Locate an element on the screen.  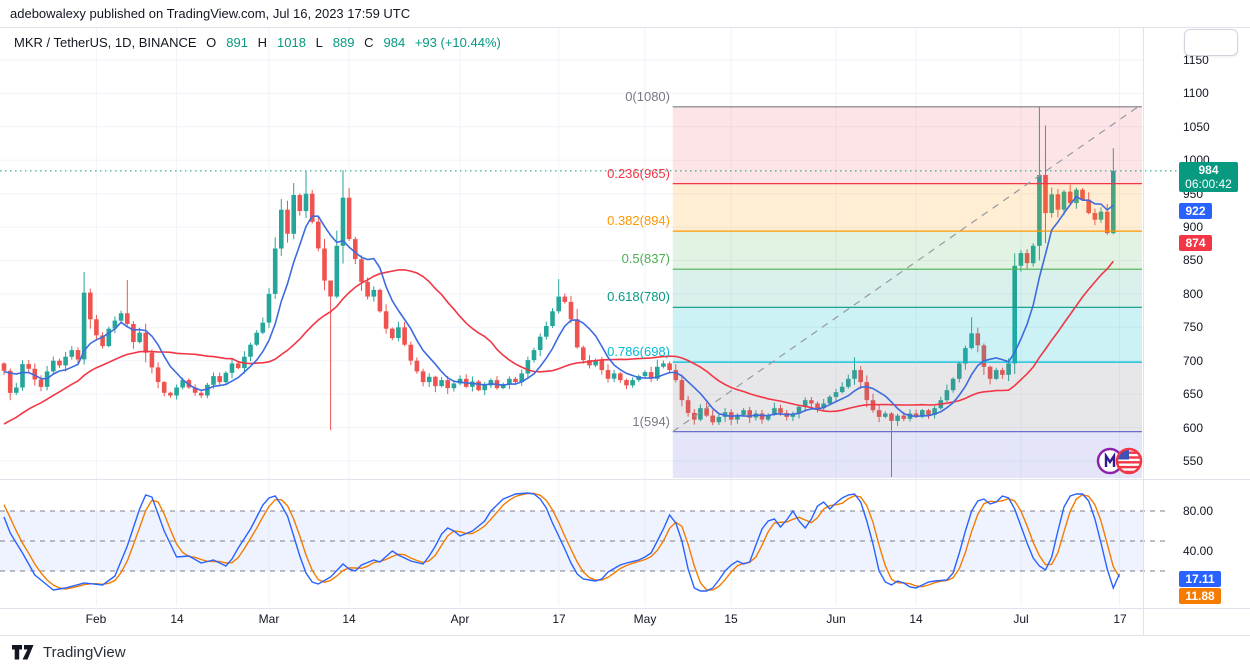
price-axis-label: 600 is located at coordinates (1193, 428).